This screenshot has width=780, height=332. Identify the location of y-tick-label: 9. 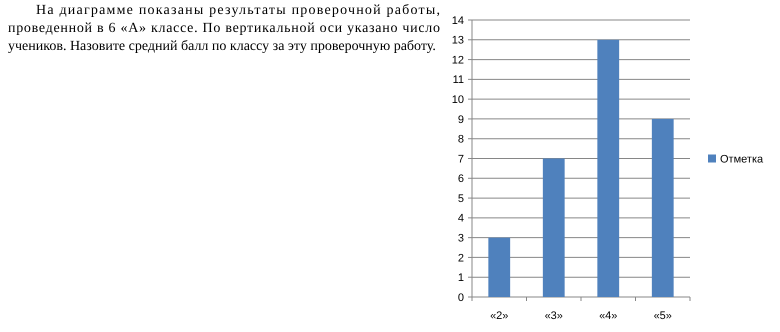
(461, 120).